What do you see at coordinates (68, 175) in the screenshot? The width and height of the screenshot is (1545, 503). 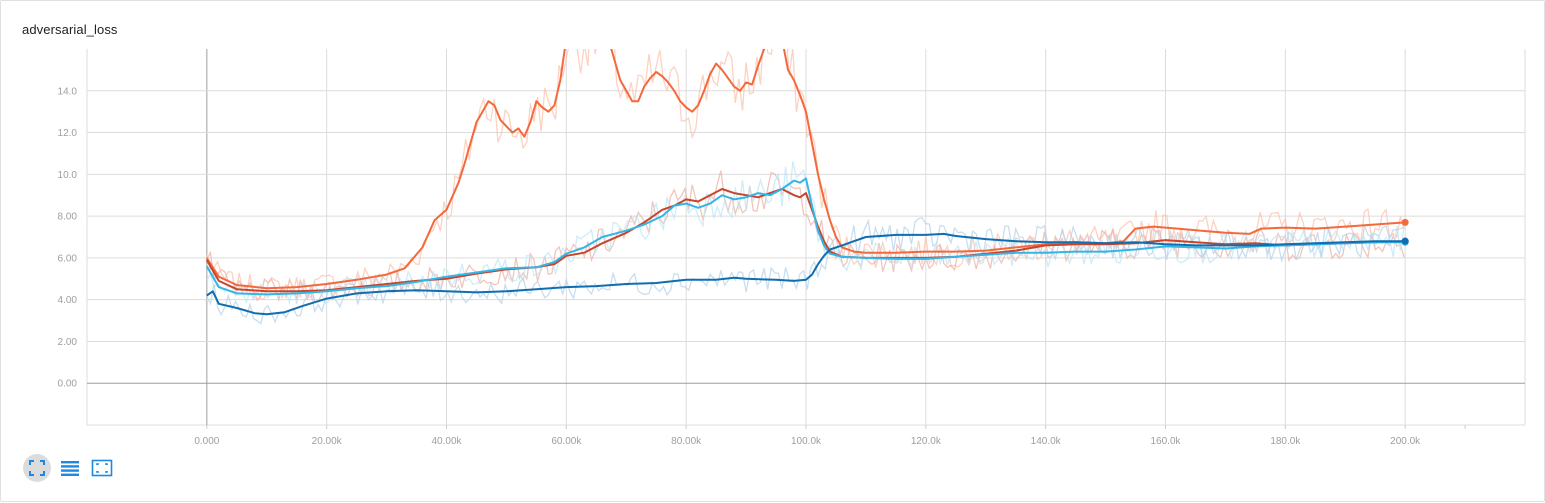 I see `y-tick-label: 10.0` at bounding box center [68, 175].